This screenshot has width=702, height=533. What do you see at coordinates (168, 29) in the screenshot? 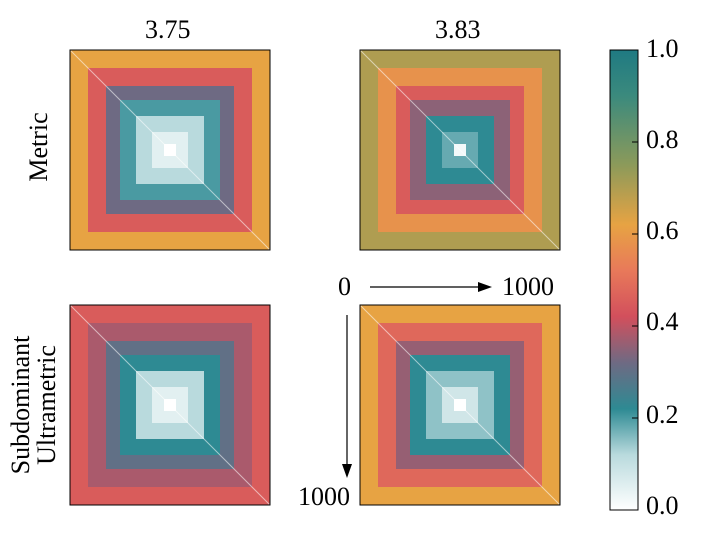
I see `column-title-1: 3.75` at bounding box center [168, 29].